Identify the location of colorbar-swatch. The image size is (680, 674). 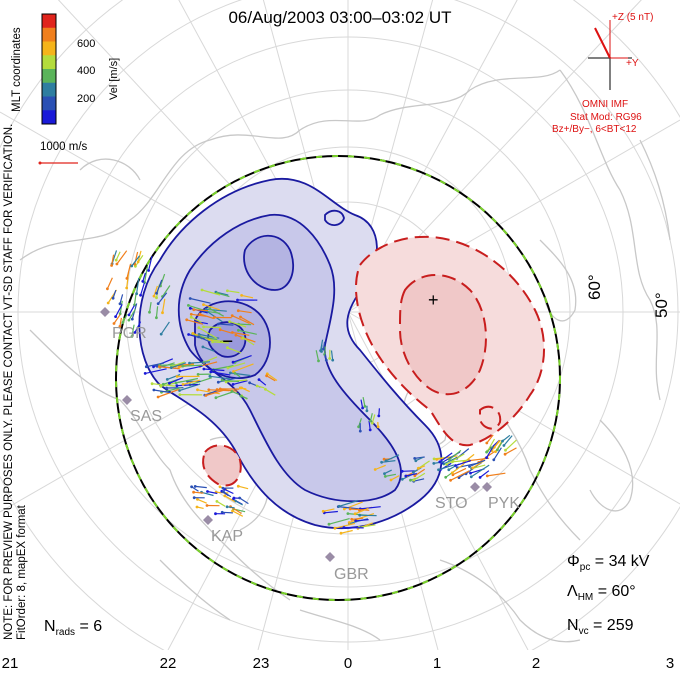
(49, 34).